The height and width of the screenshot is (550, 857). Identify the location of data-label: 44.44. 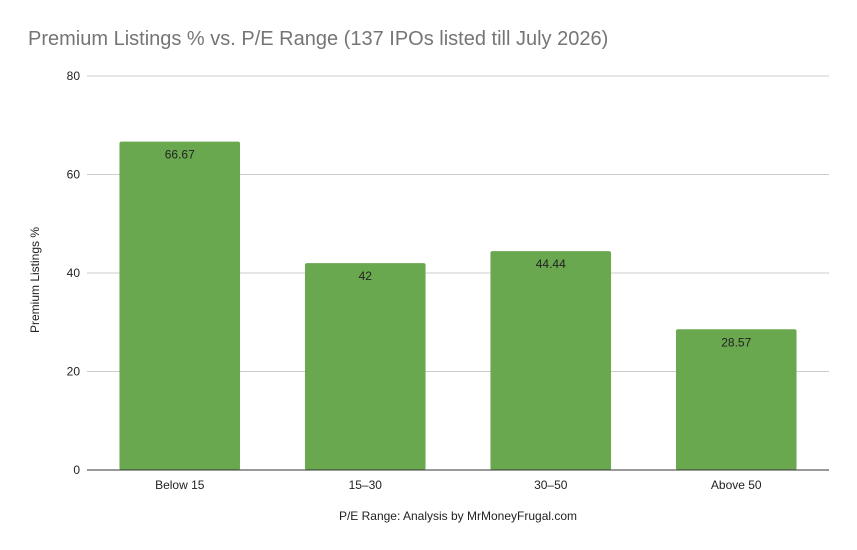
(551, 264).